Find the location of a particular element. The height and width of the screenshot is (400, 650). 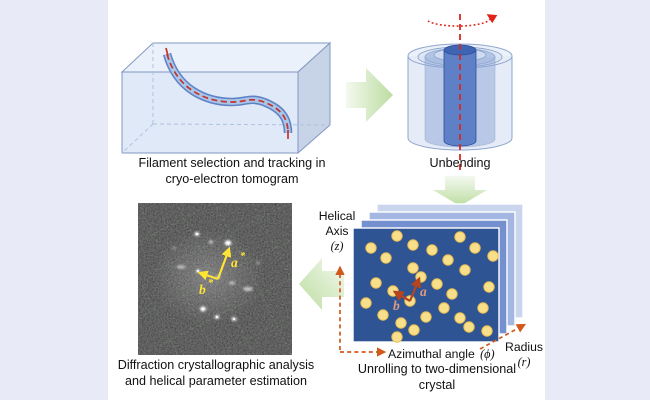

diffraction-pattern-graphic: a * b * is located at coordinates (215, 279).